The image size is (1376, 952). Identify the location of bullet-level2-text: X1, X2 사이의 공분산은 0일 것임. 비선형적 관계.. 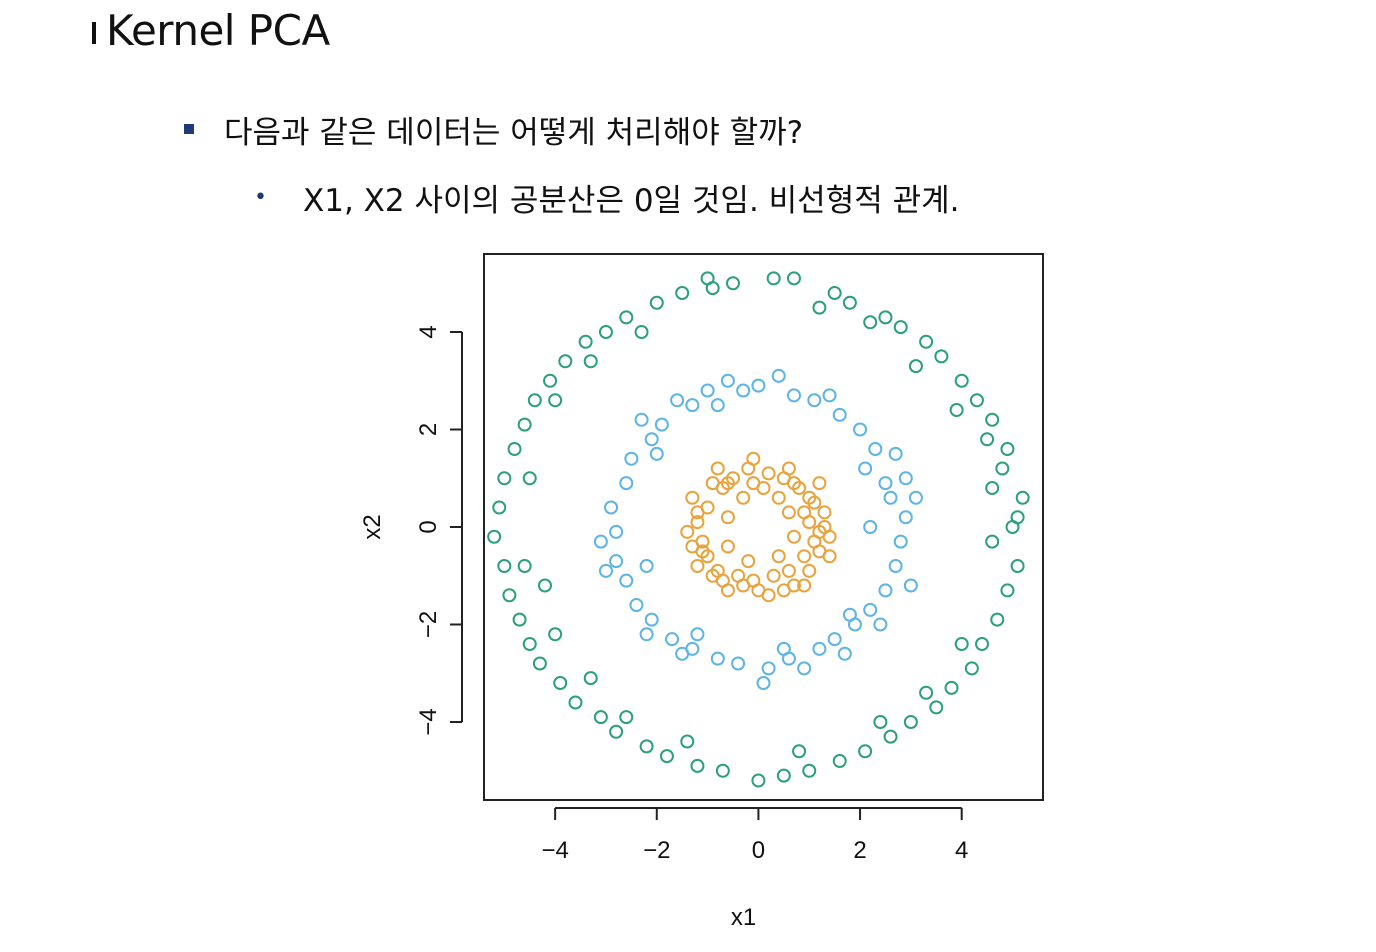
(631, 200).